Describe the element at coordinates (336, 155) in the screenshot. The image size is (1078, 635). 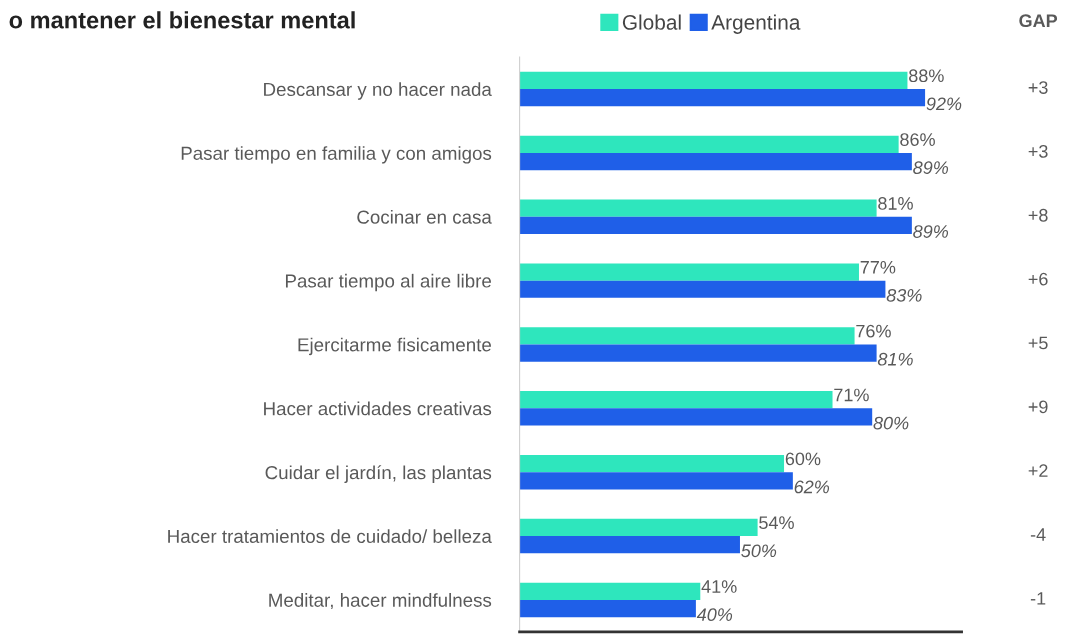
I see `y-tick-label: Pasar tiempo en familia y con amigos` at that location.